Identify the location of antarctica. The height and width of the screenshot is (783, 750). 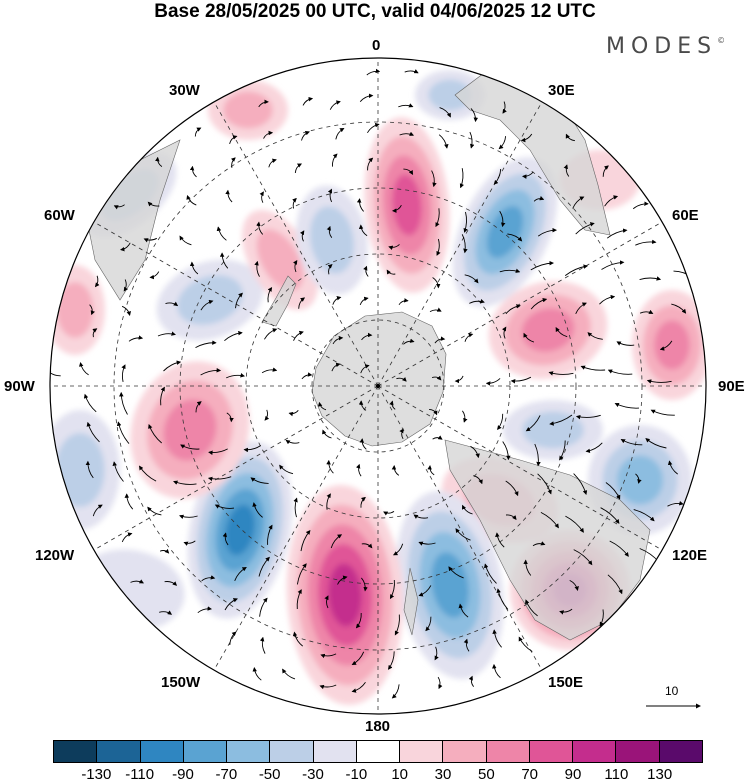
(379, 379).